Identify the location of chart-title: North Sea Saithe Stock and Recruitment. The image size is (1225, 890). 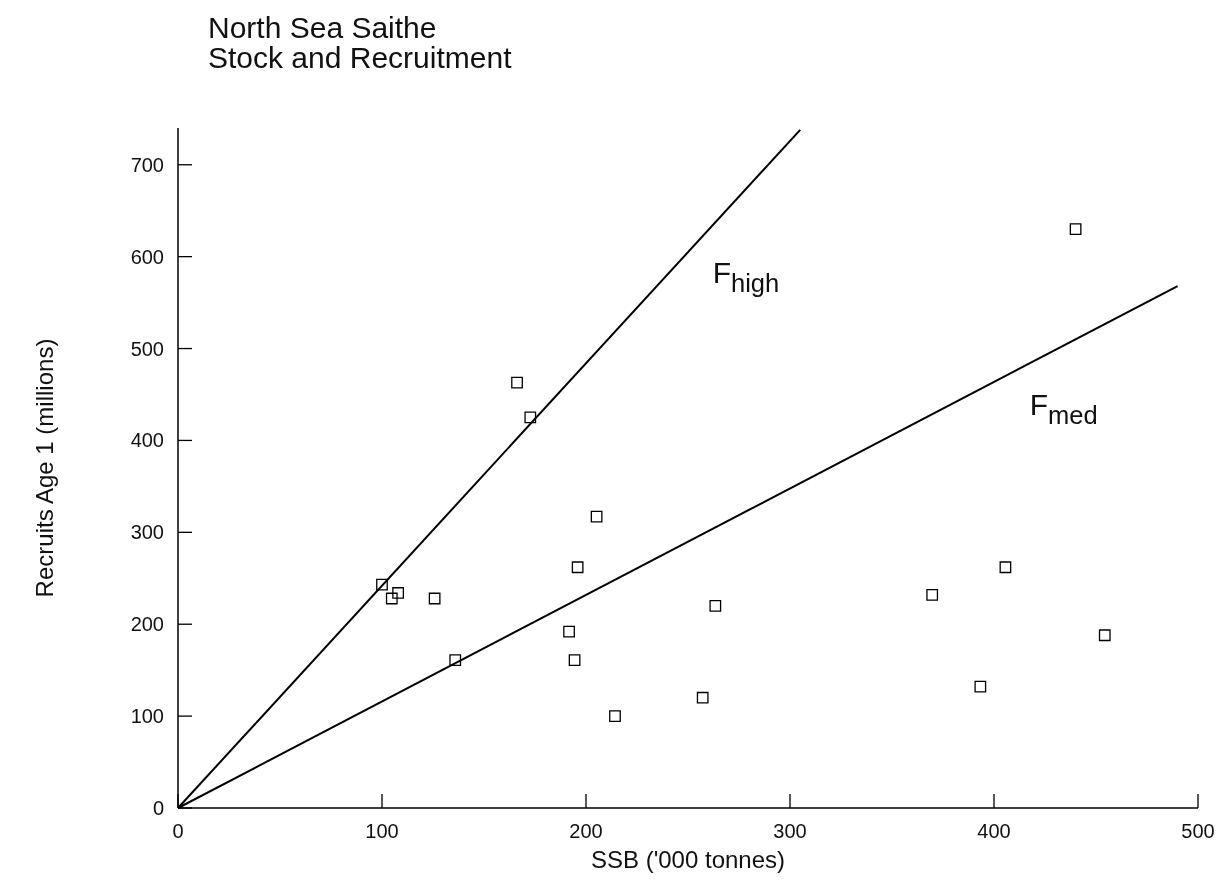
(360, 42).